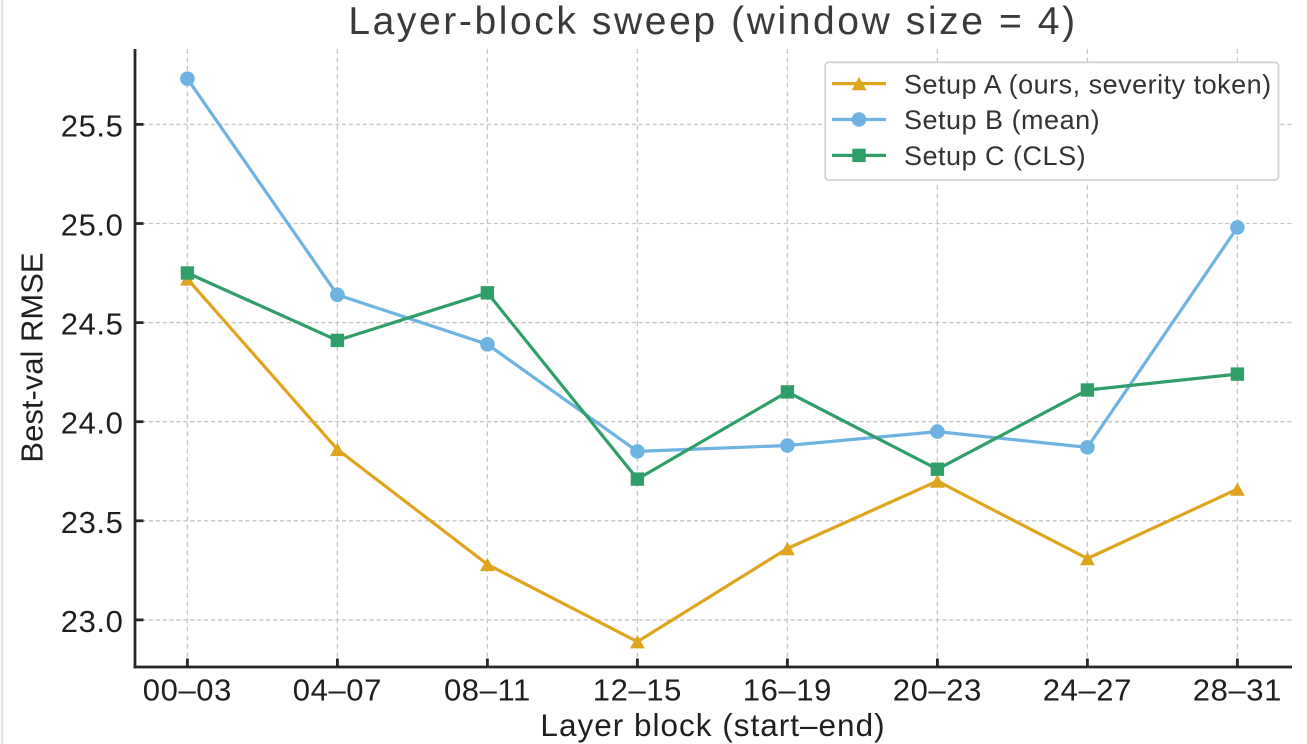  Describe the element at coordinates (92, 324) in the screenshot. I see `svg-text: 24.5` at that location.